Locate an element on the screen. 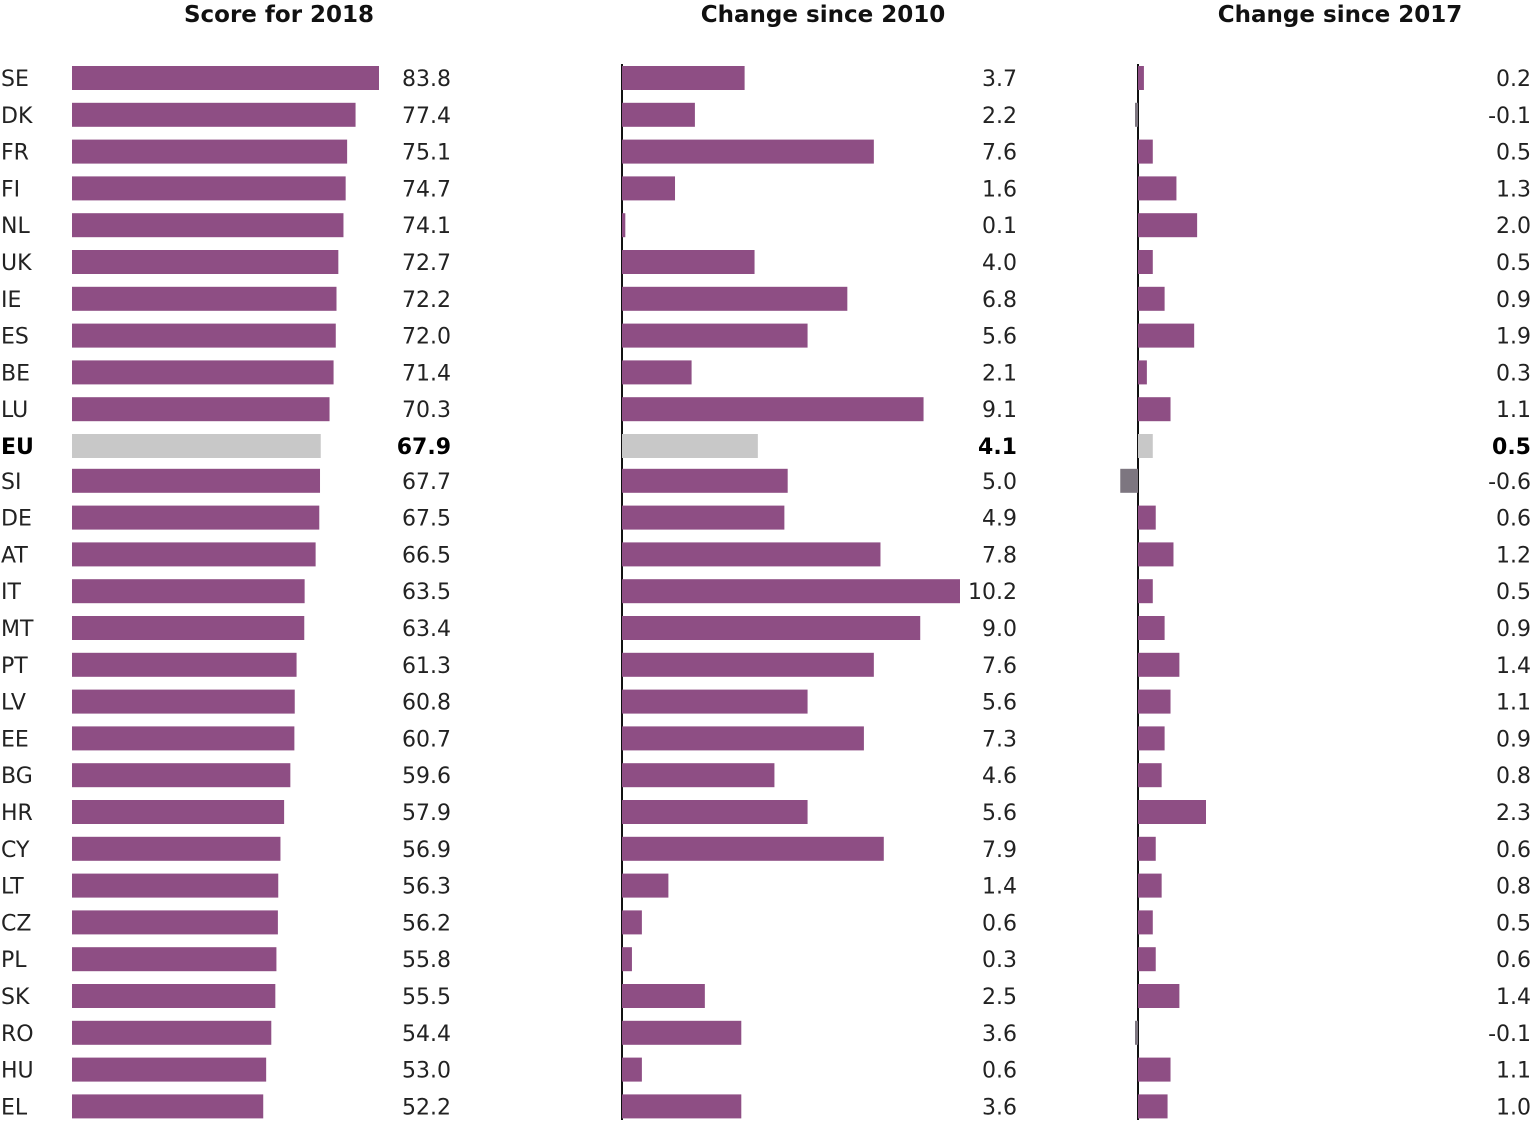 This screenshot has width=1533, height=1126. value-label-change-2017-ee: 0.9 is located at coordinates (1513, 739).